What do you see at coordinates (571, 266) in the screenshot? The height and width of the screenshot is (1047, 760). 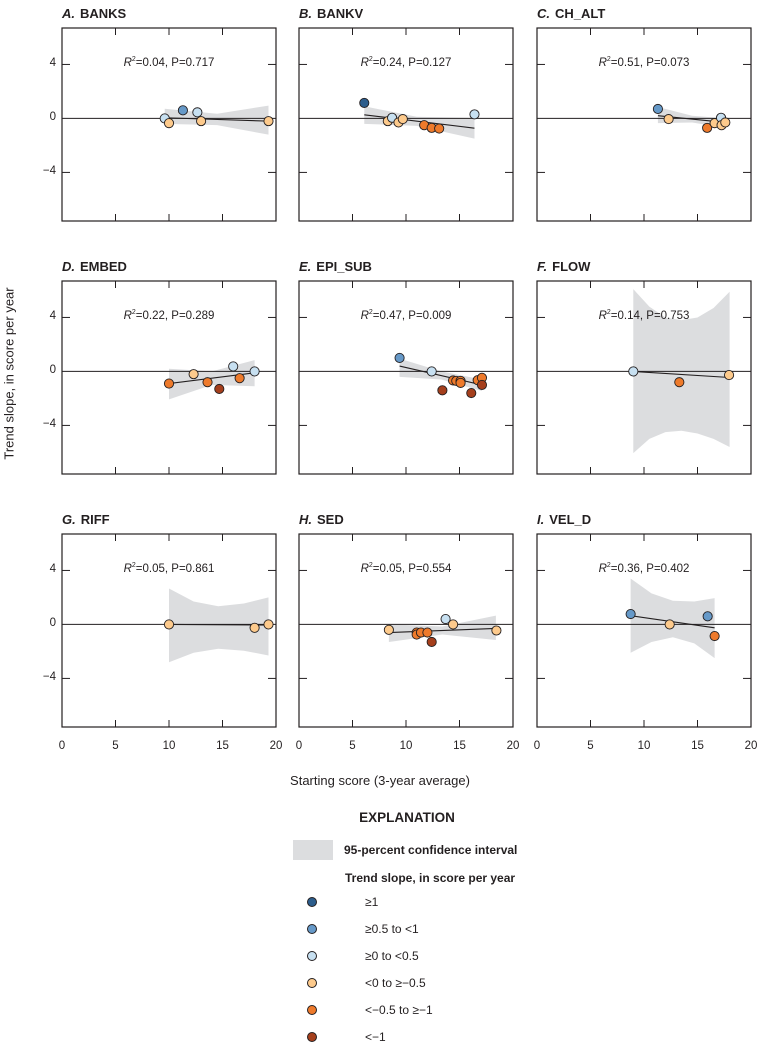 I see `panel-name: FLOW` at bounding box center [571, 266].